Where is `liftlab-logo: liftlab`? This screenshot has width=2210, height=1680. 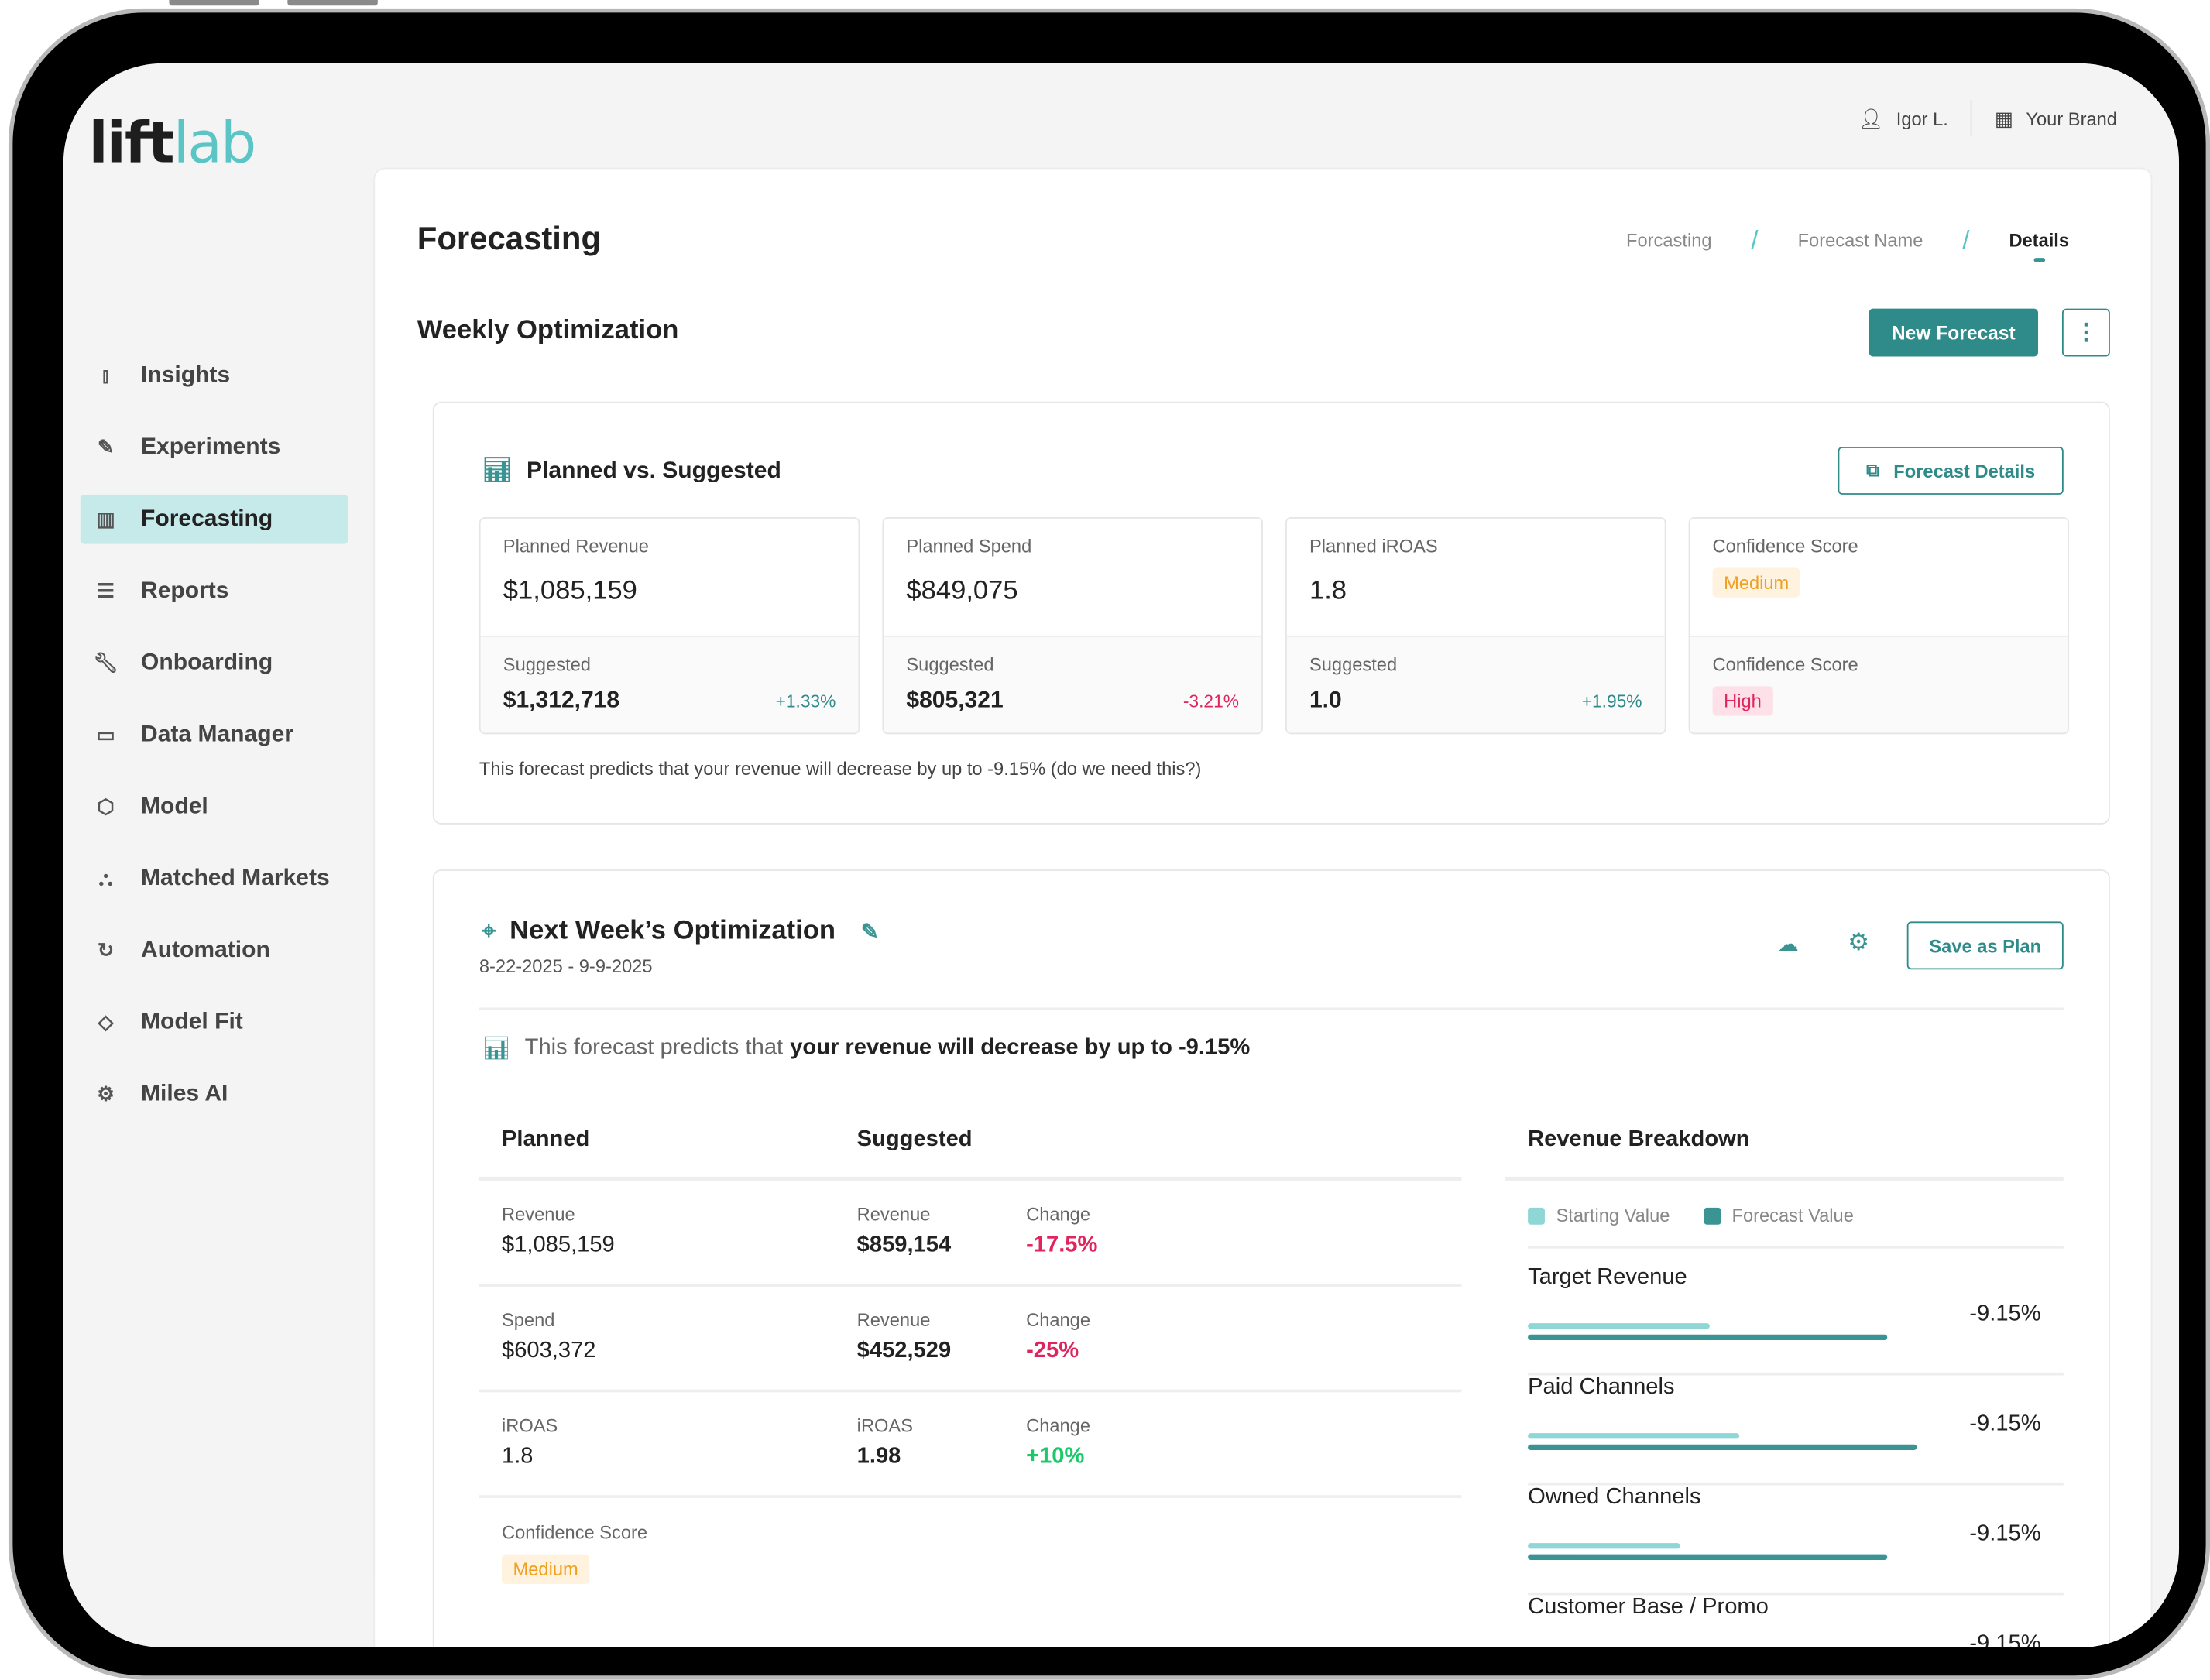 liftlab-logo: liftlab is located at coordinates (172, 144).